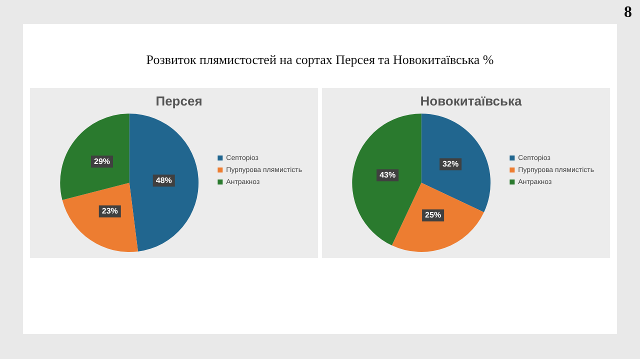  Describe the element at coordinates (471, 100) in the screenshot. I see `chart-title: Новокитаївська` at that location.